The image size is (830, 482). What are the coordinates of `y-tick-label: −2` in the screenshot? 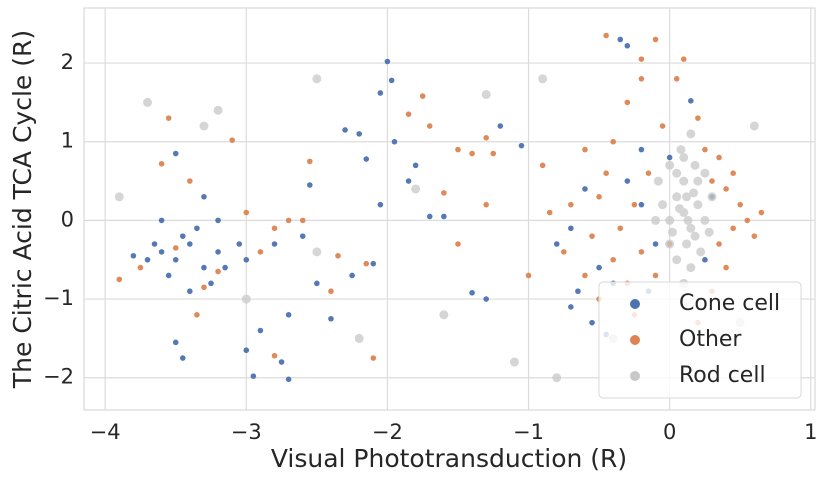 It's located at (58, 377).